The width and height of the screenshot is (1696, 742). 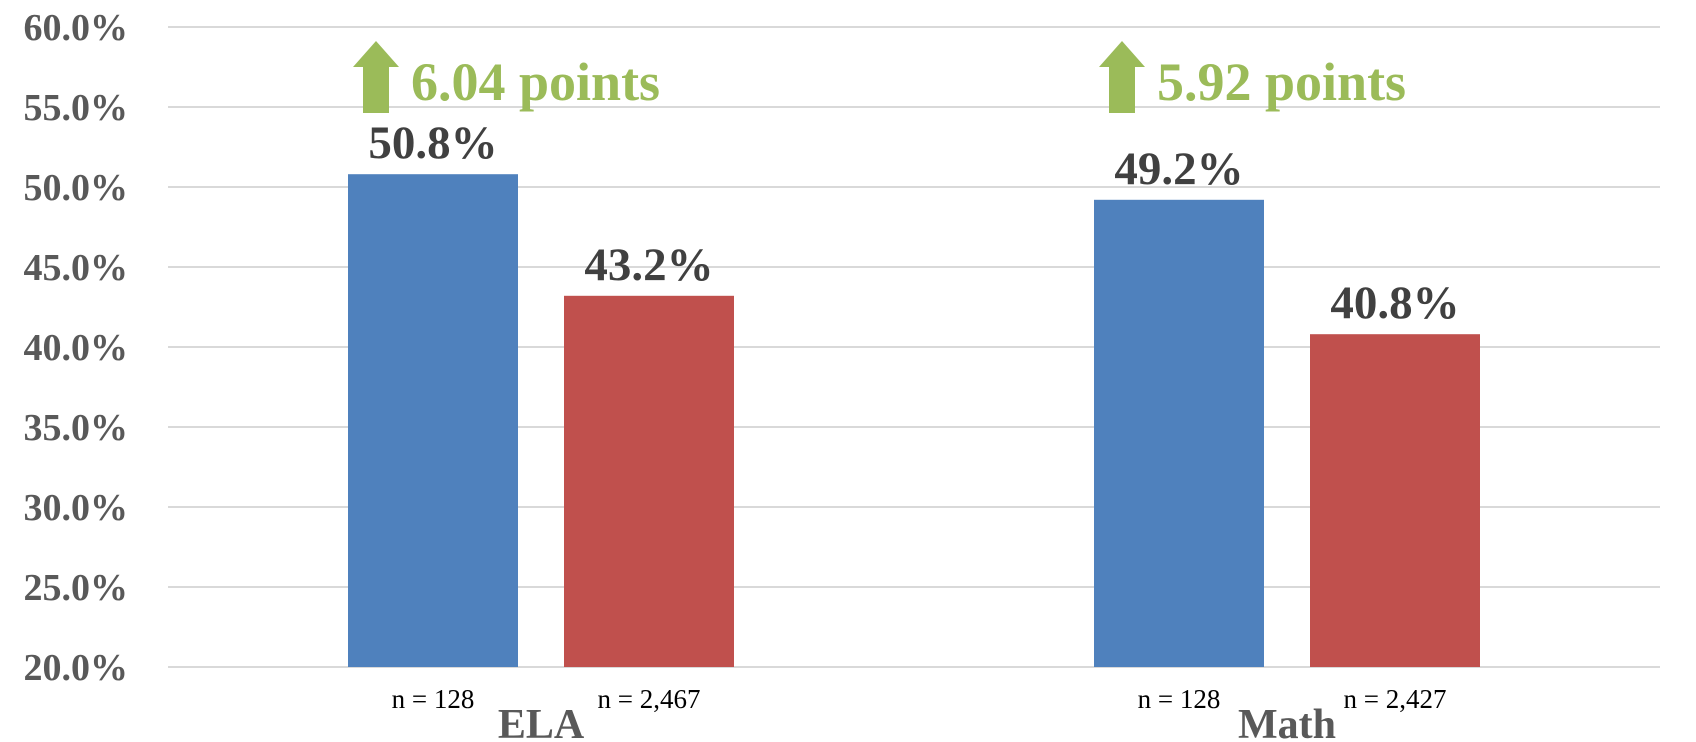 I want to click on y-tick-label: 20.0%, so click(x=76, y=668).